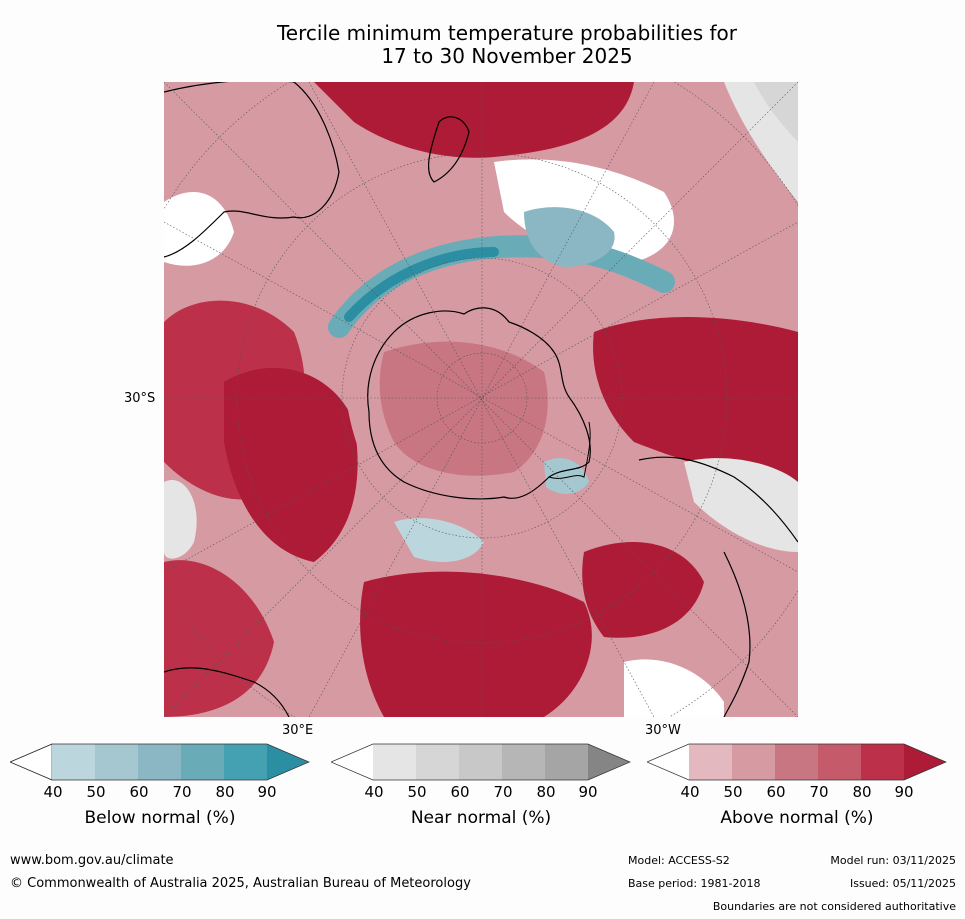 The image size is (965, 919). What do you see at coordinates (479, 403) in the screenshot?
I see `antarctica-outline` at bounding box center [479, 403].